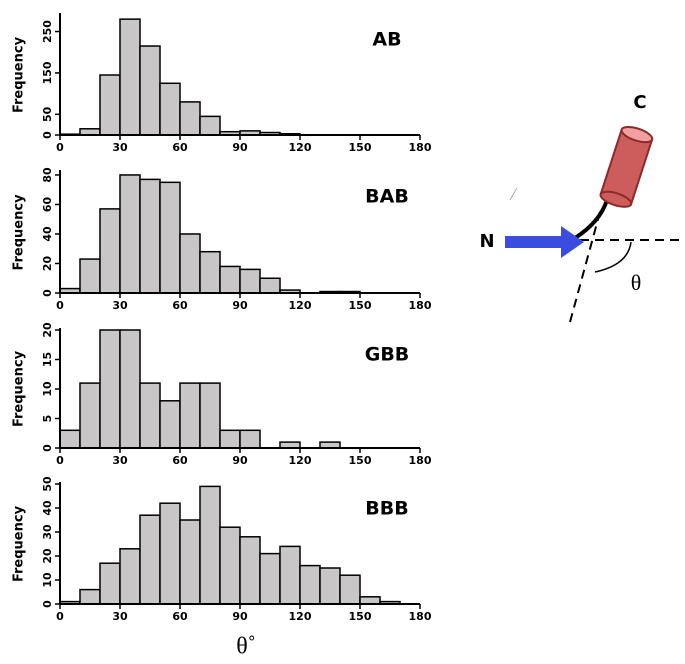 The height and width of the screenshot is (664, 685). What do you see at coordinates (47, 532) in the screenshot?
I see `y-tick-label: 30` at bounding box center [47, 532].